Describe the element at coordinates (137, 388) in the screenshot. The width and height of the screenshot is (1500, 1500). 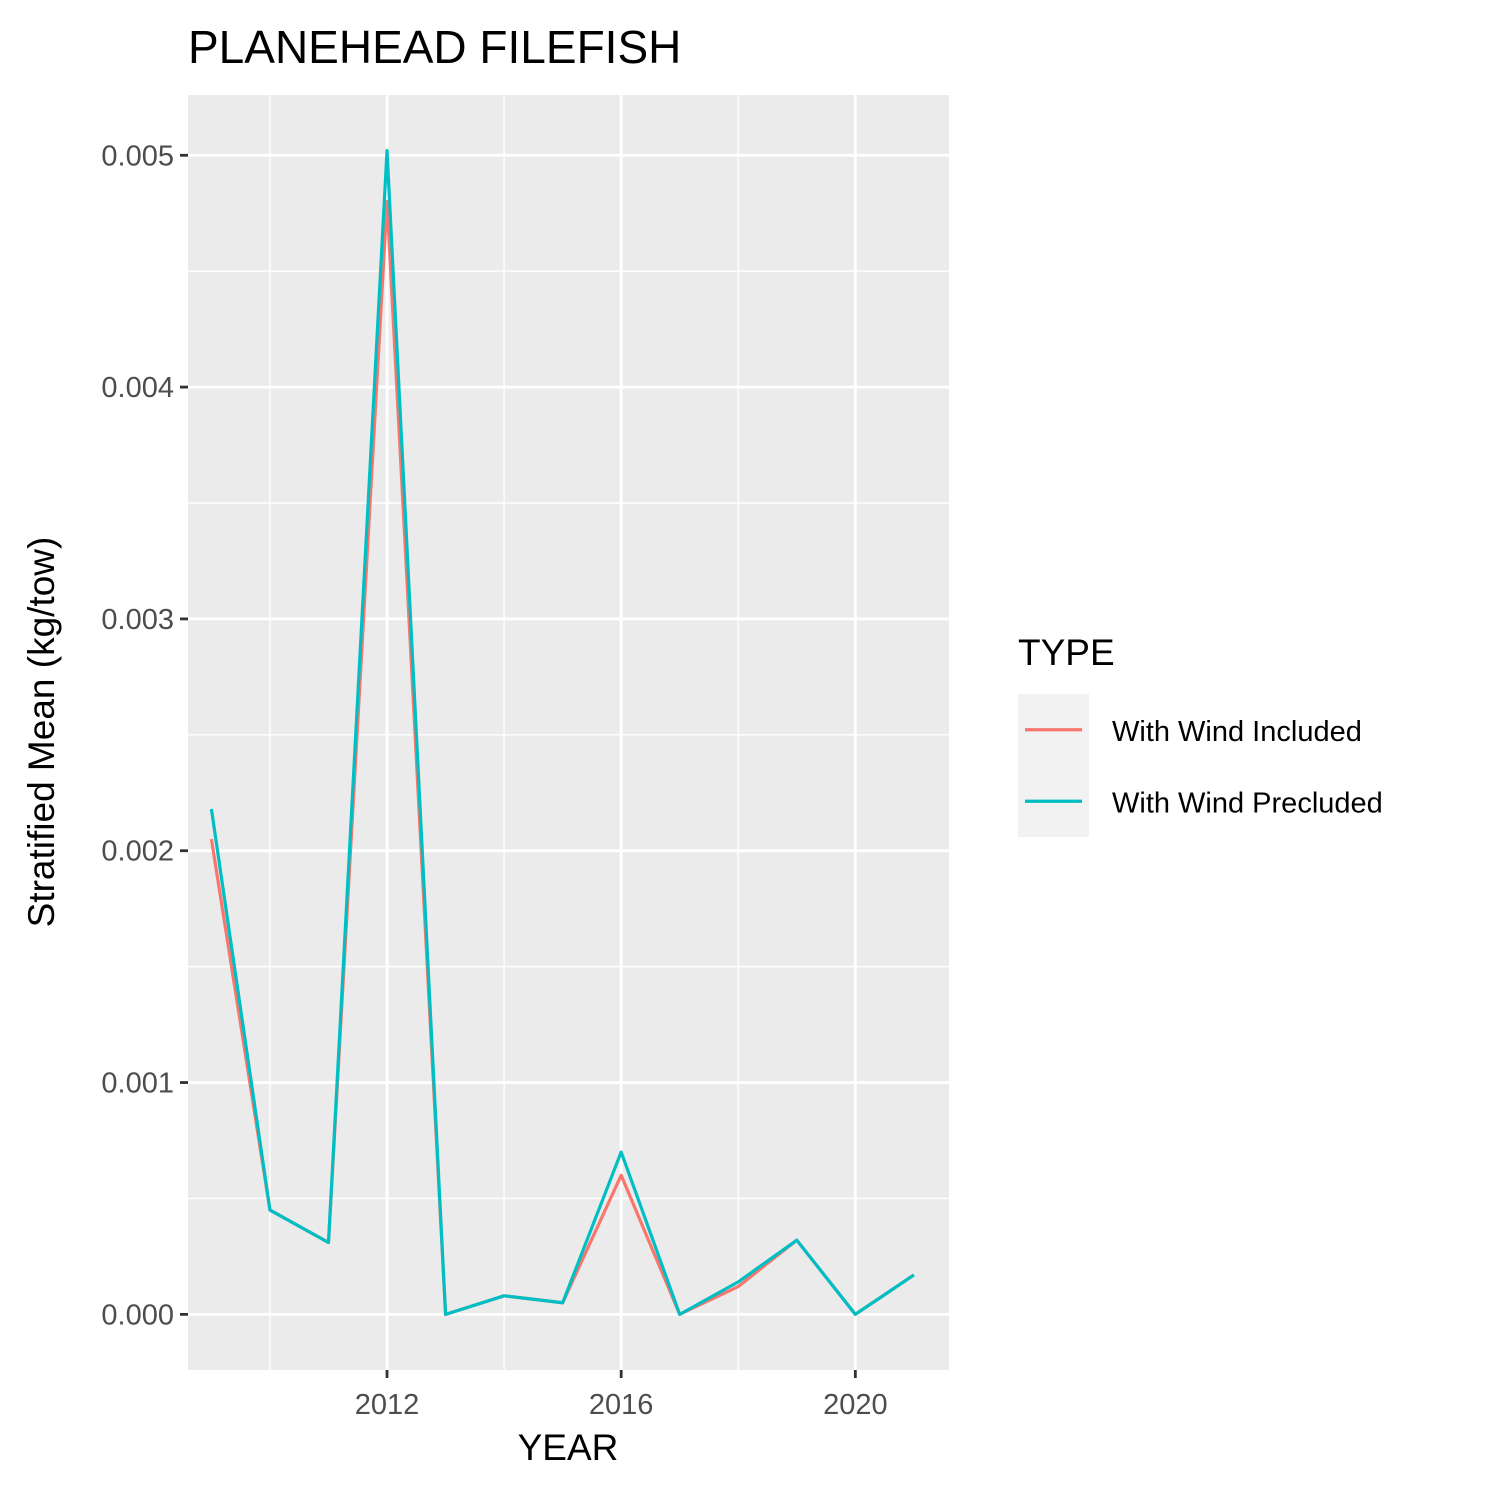
I see `y-tick-label: 0.004` at that location.